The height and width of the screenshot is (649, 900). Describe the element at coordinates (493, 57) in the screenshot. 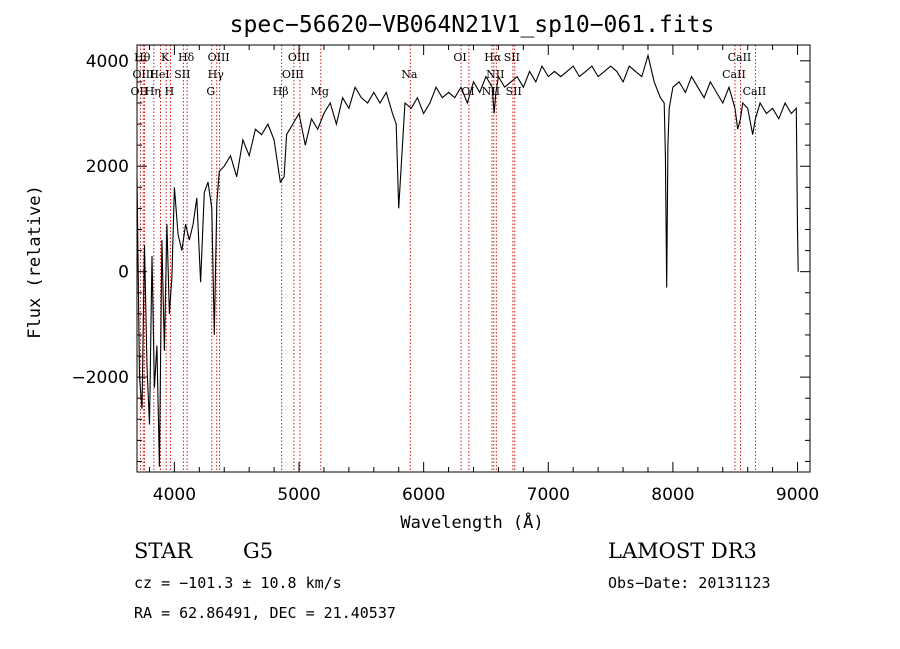

I see `line-marker-label: Hα` at that location.